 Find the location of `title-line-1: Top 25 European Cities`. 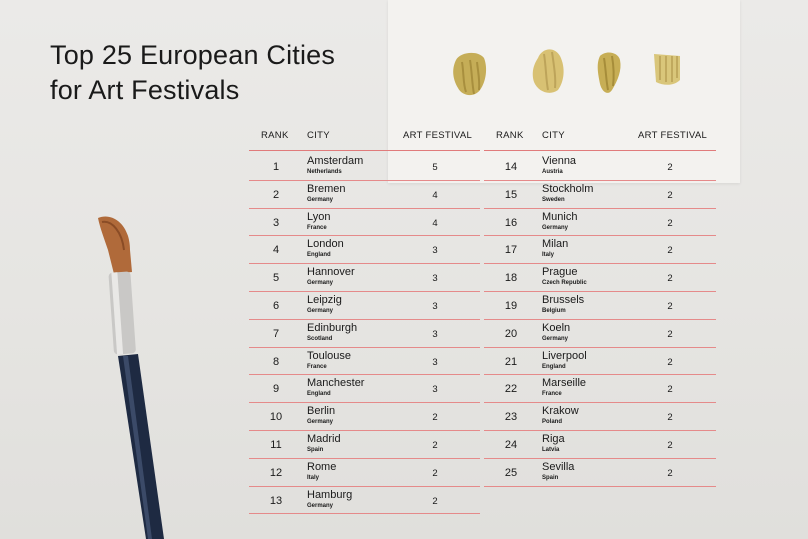

title-line-1: Top 25 European Cities is located at coordinates (193, 55).